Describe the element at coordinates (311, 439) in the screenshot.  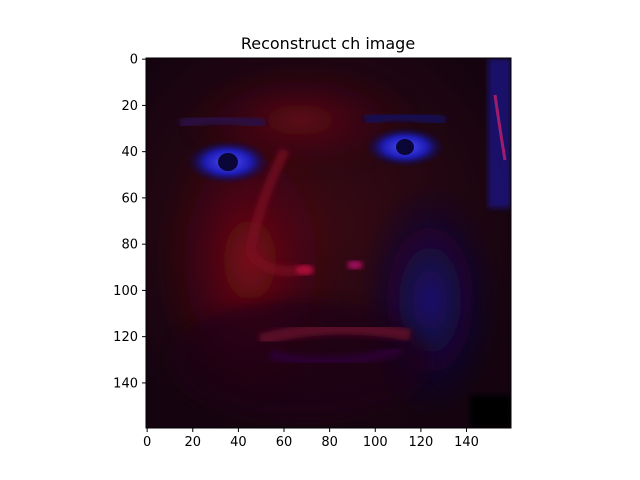
I see `x-axis: 0 20 40 60 80 100 120 140` at that location.